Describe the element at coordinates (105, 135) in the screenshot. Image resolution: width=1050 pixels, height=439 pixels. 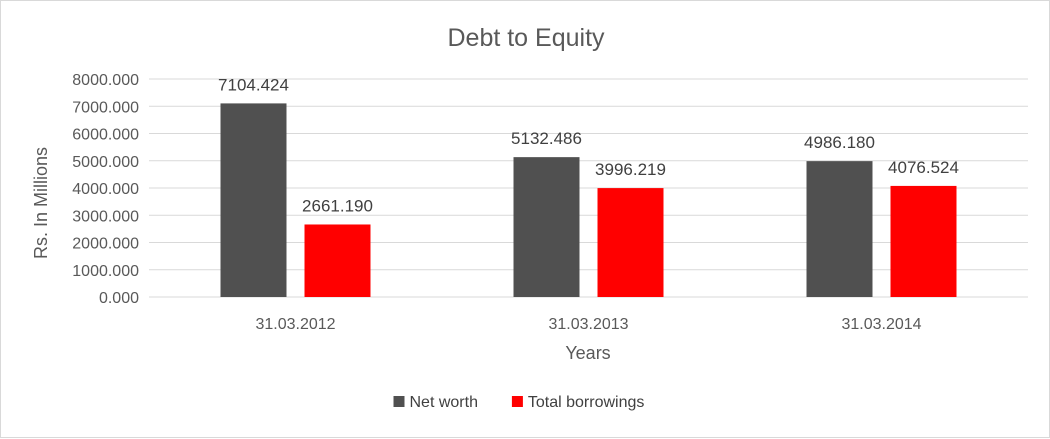
I see `y-tick-label: 6000.000` at that location.